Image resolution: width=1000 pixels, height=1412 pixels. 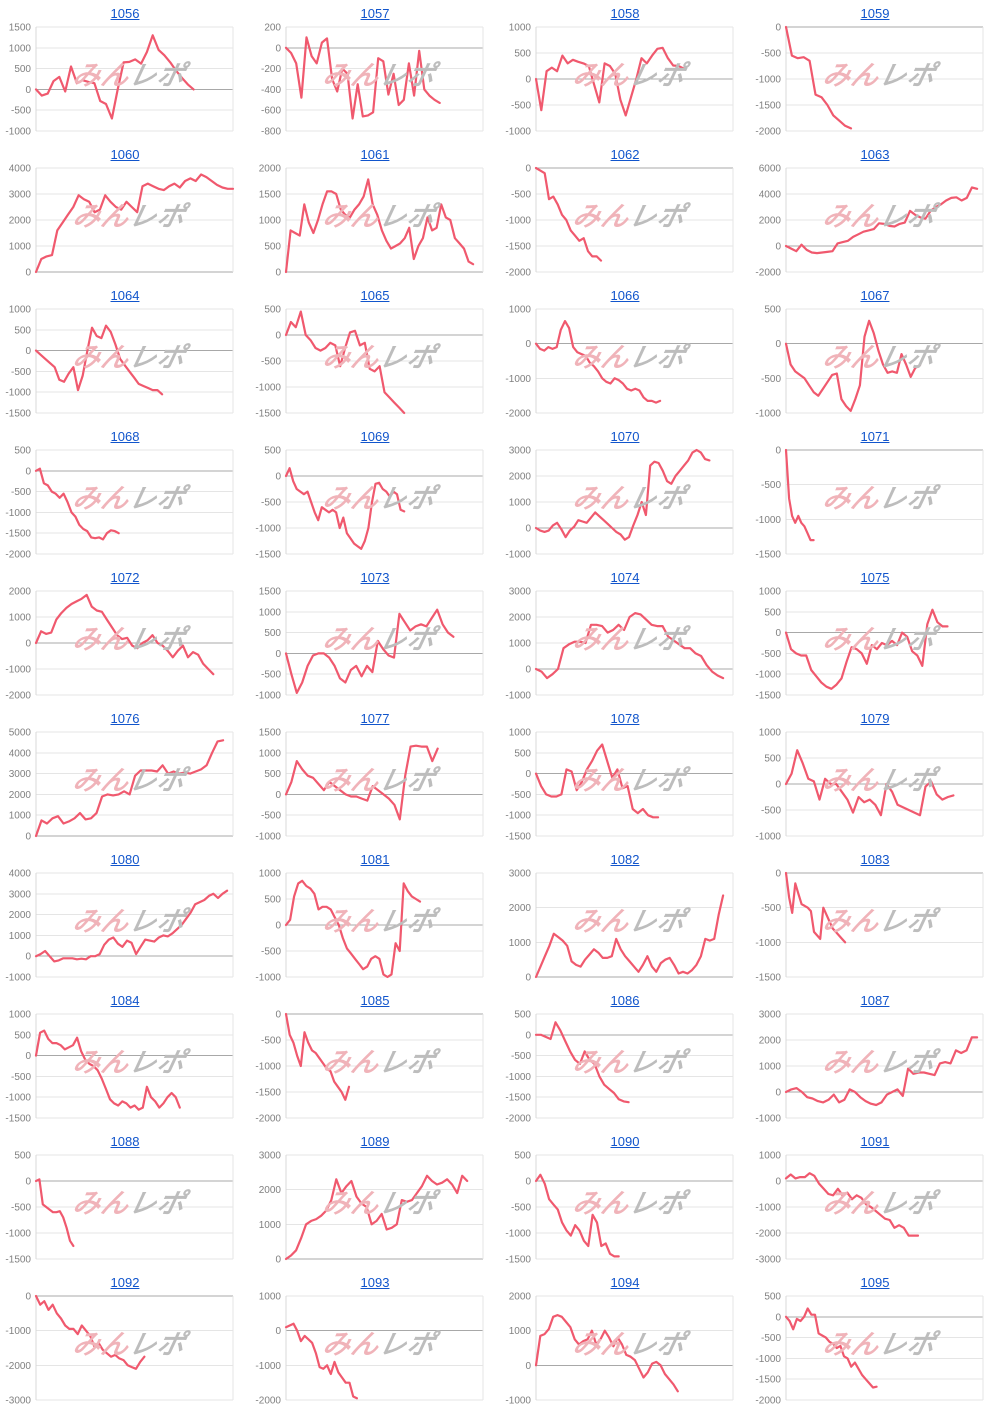 What do you see at coordinates (375, 718) in the screenshot?
I see `chart-title-link: 1077` at bounding box center [375, 718].